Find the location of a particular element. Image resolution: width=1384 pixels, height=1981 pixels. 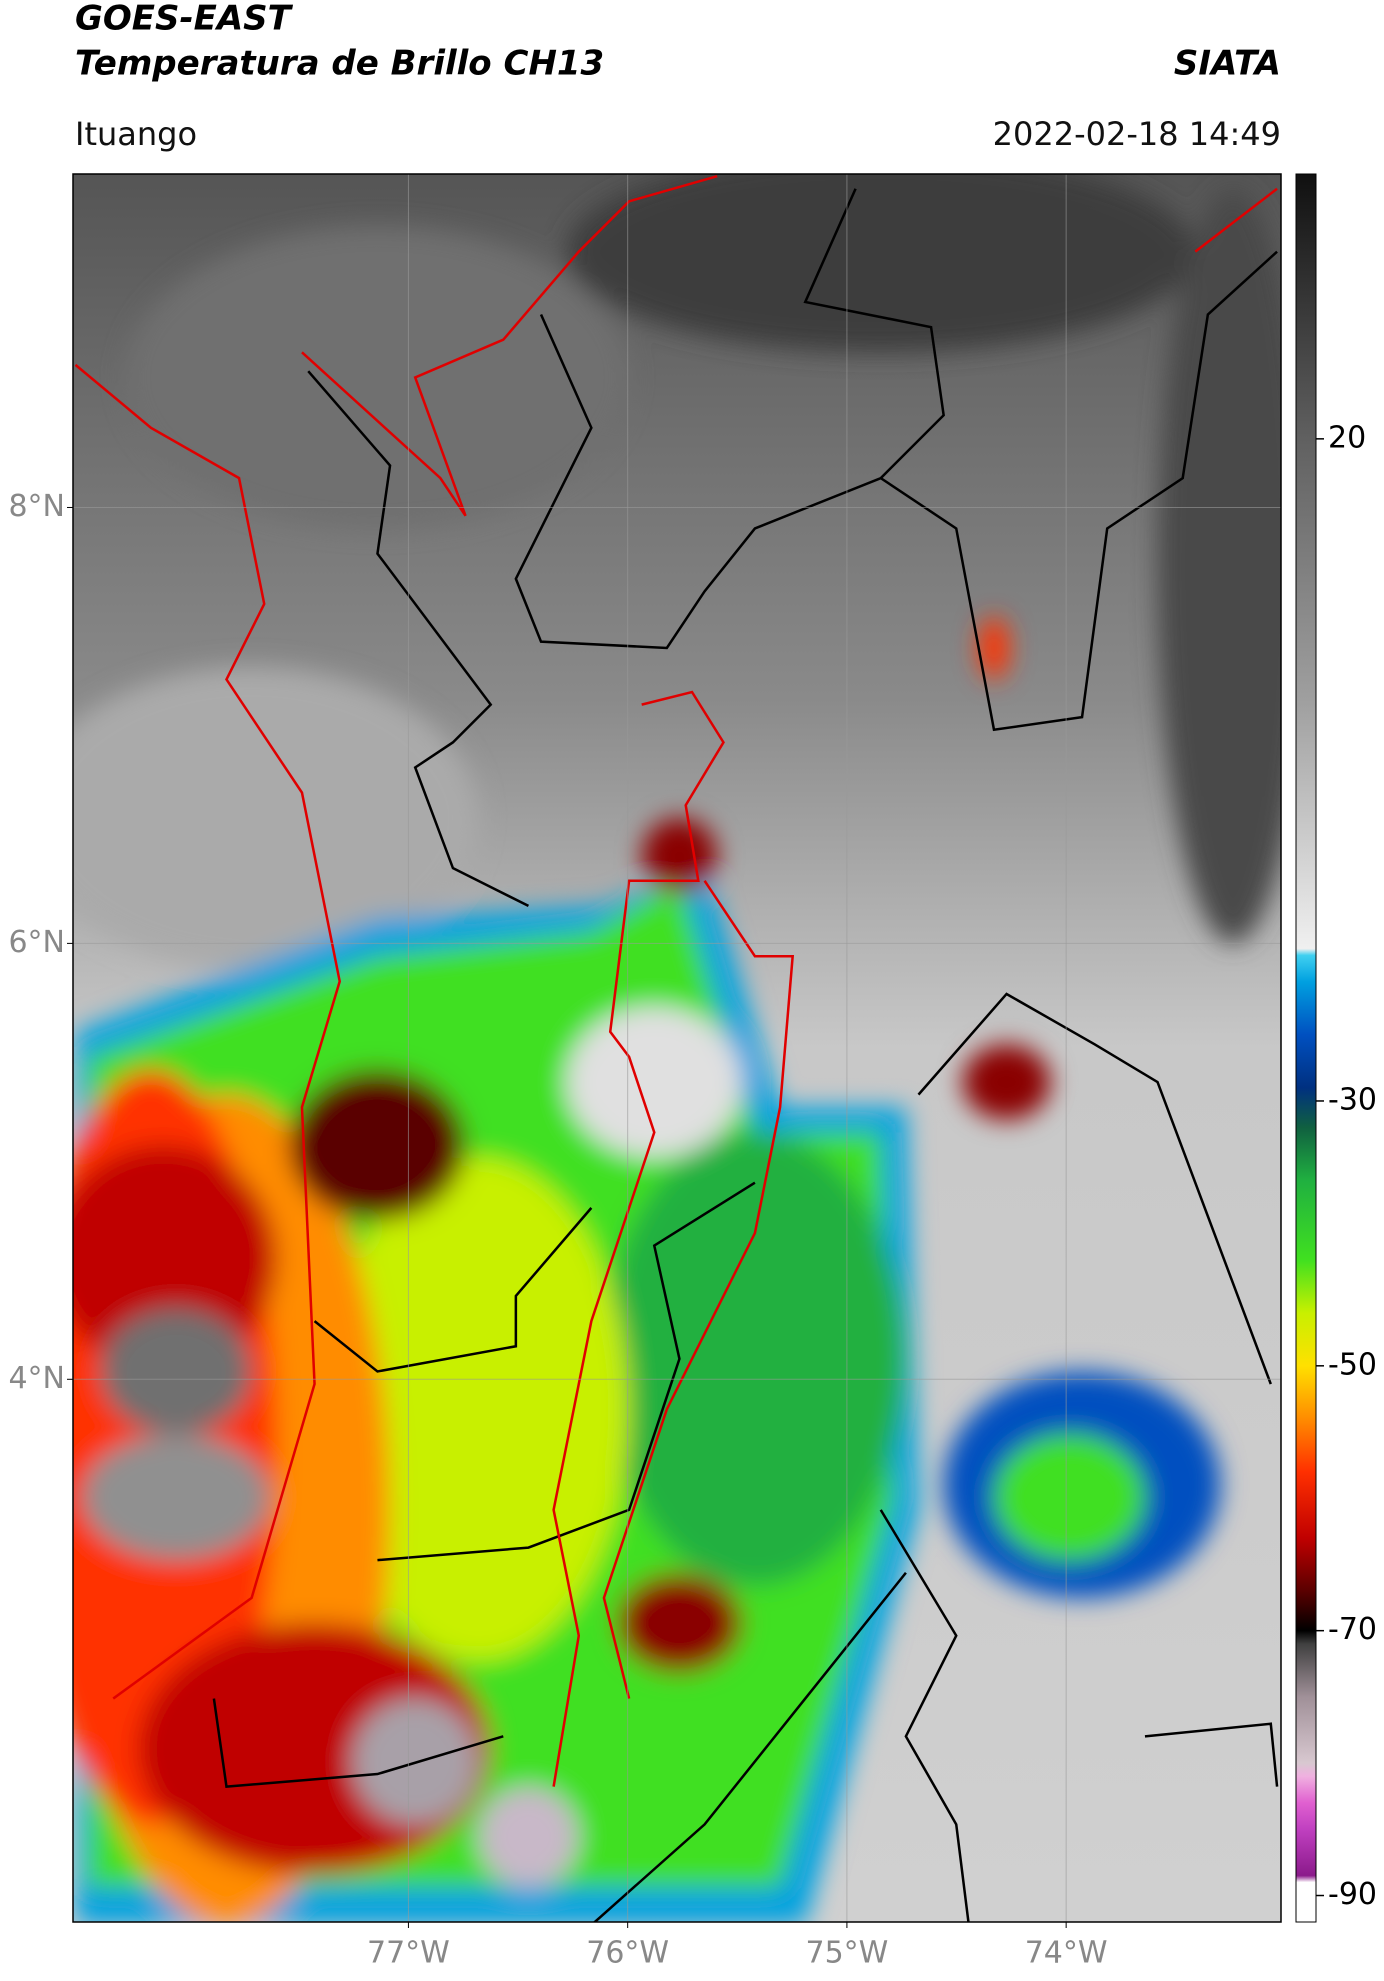

datetime: 2022-02-18 14:49 is located at coordinates (1137, 134).